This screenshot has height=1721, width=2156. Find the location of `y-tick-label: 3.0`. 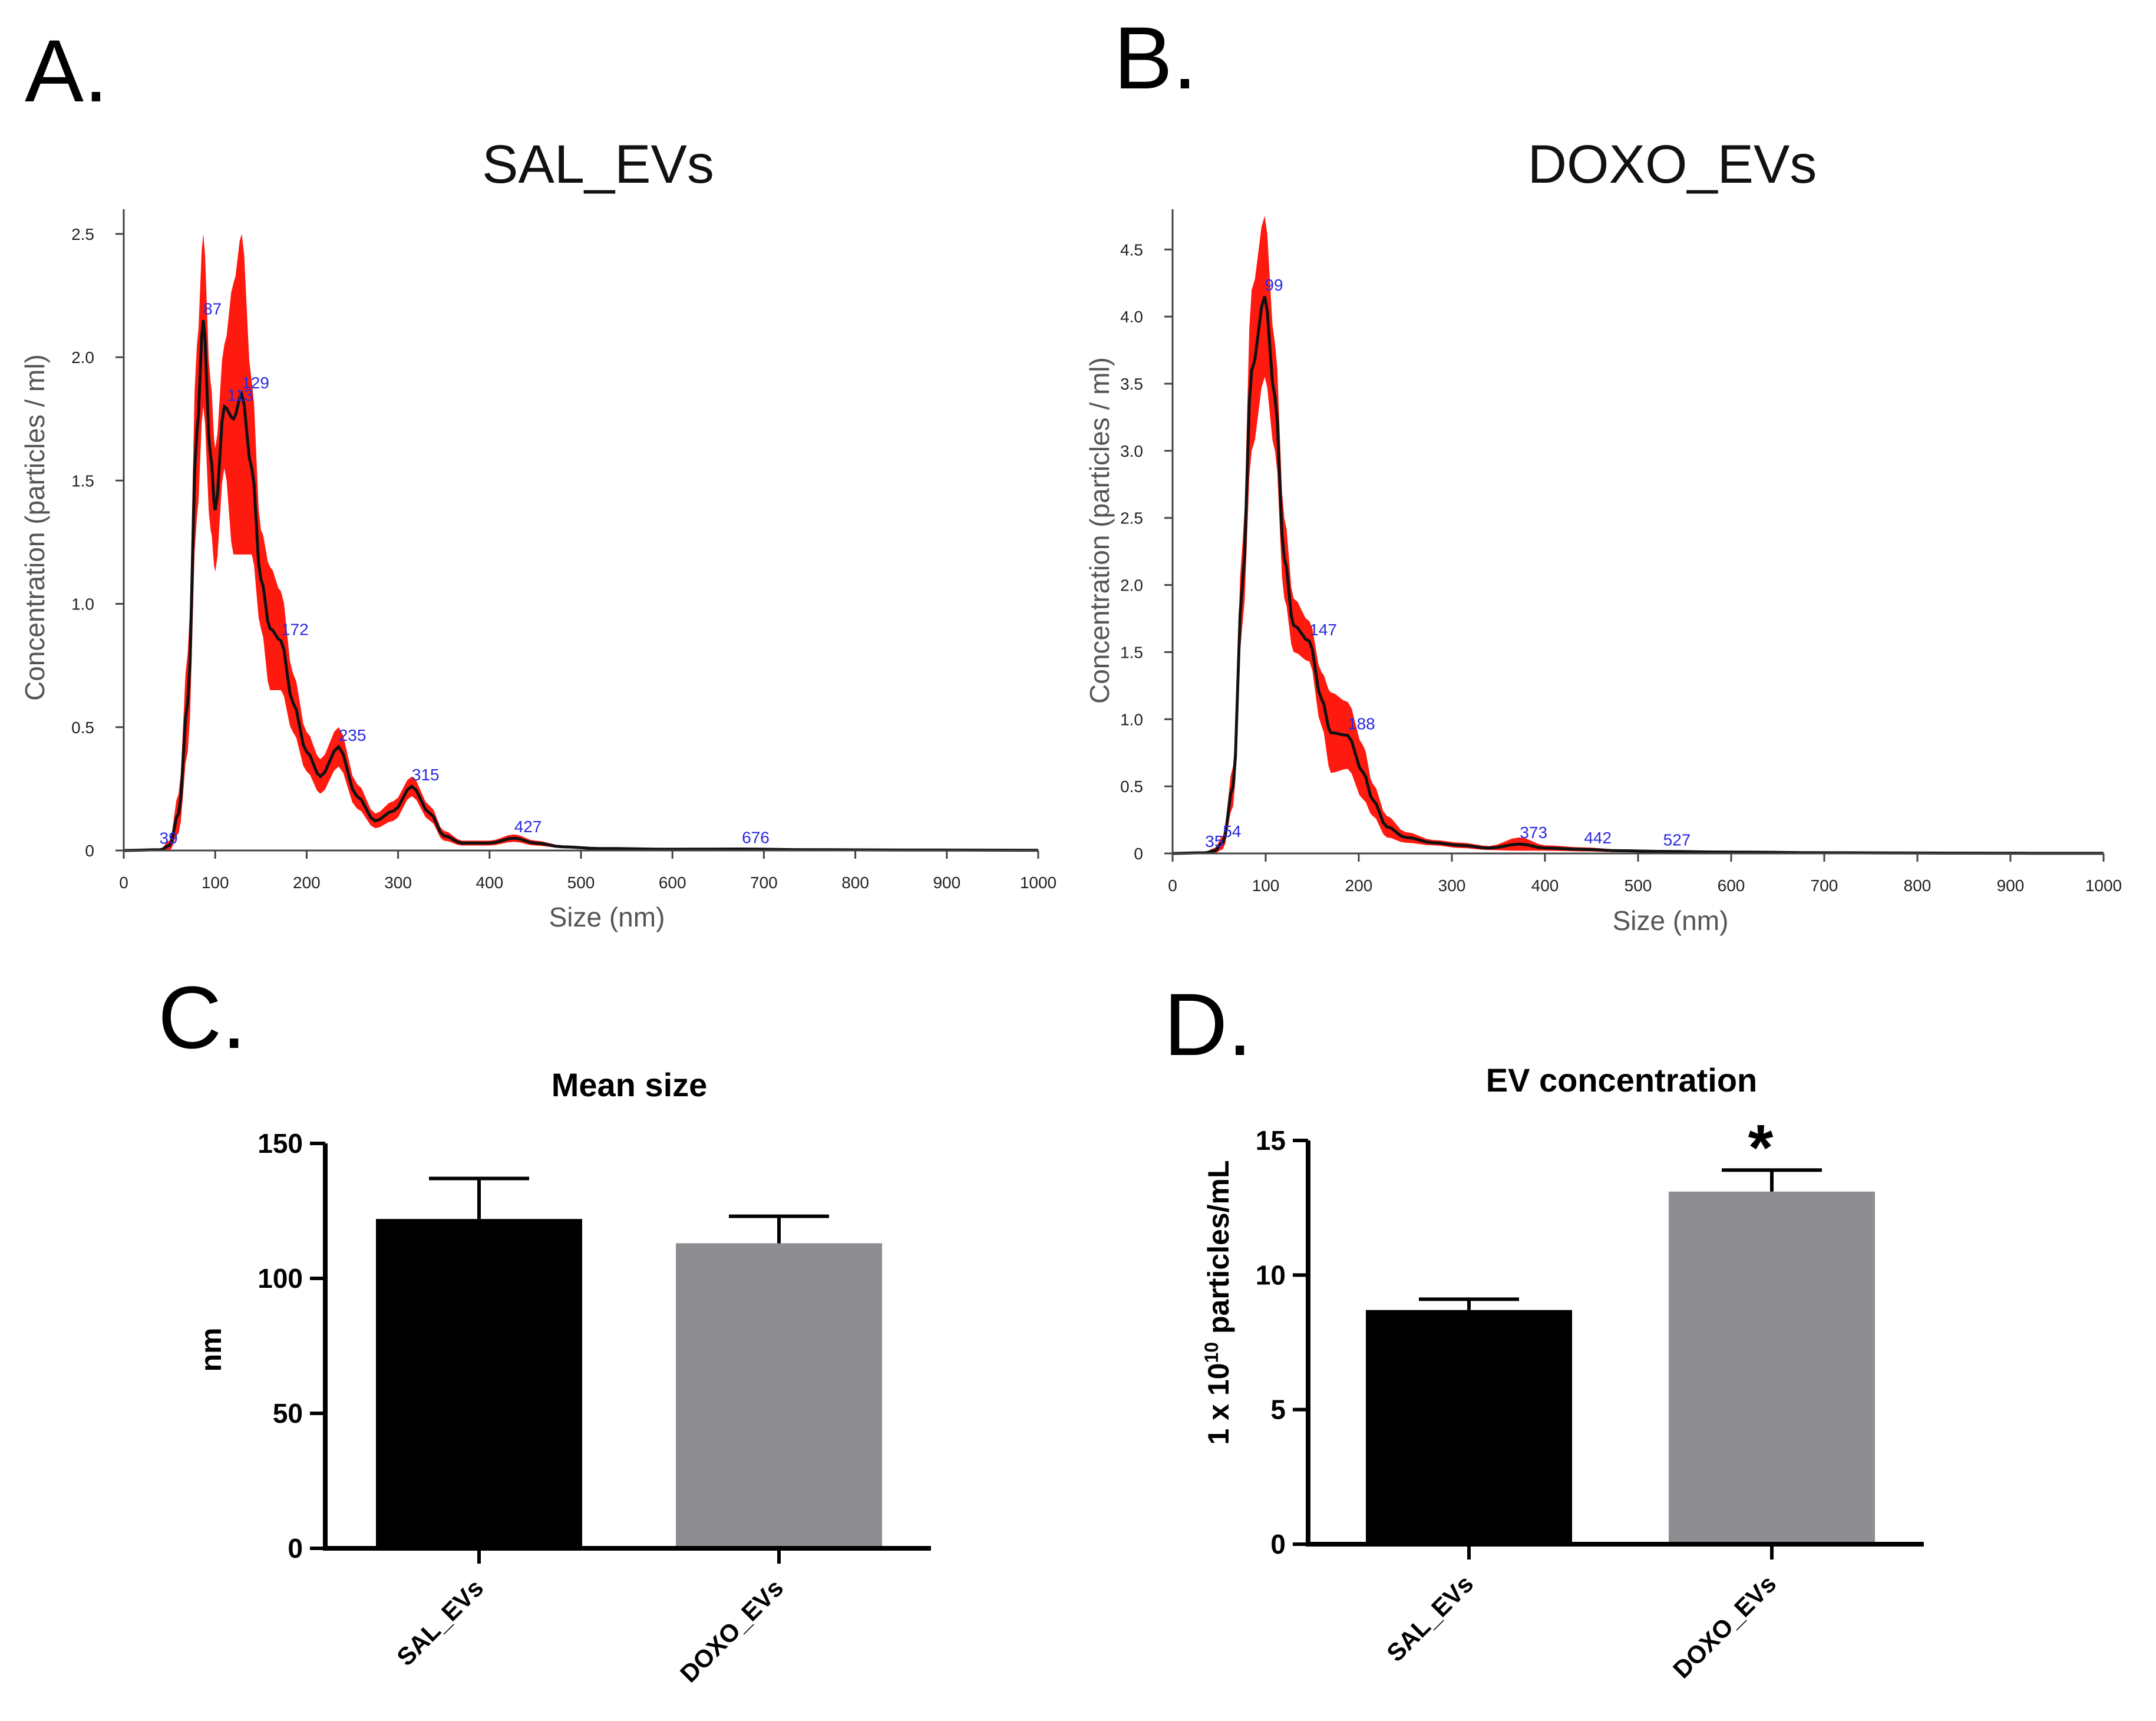

y-tick-label: 3.0 is located at coordinates (1131, 451).